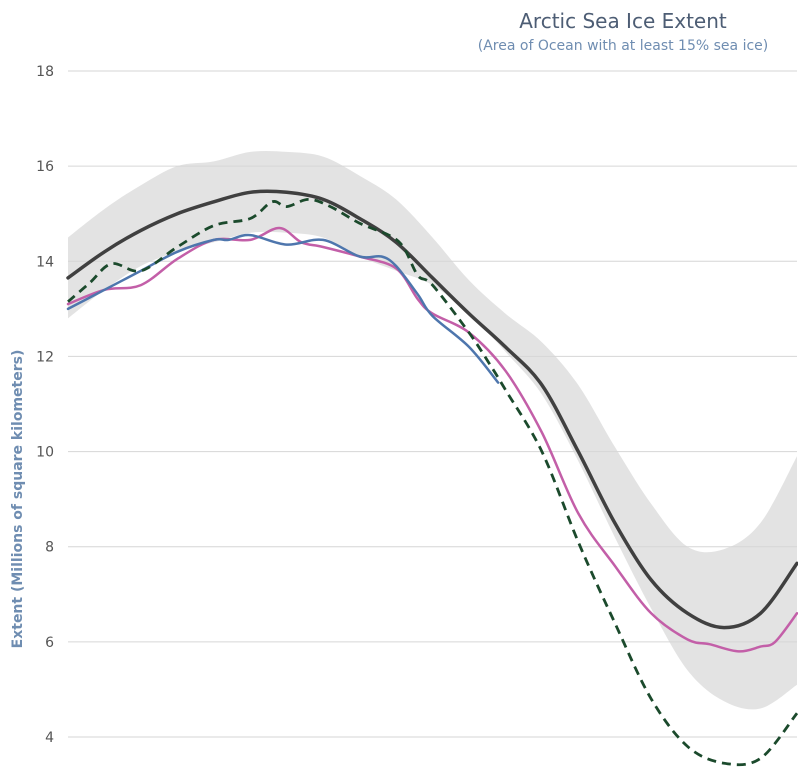  Describe the element at coordinates (45, 262) in the screenshot. I see `y-tick-label: 14` at that location.